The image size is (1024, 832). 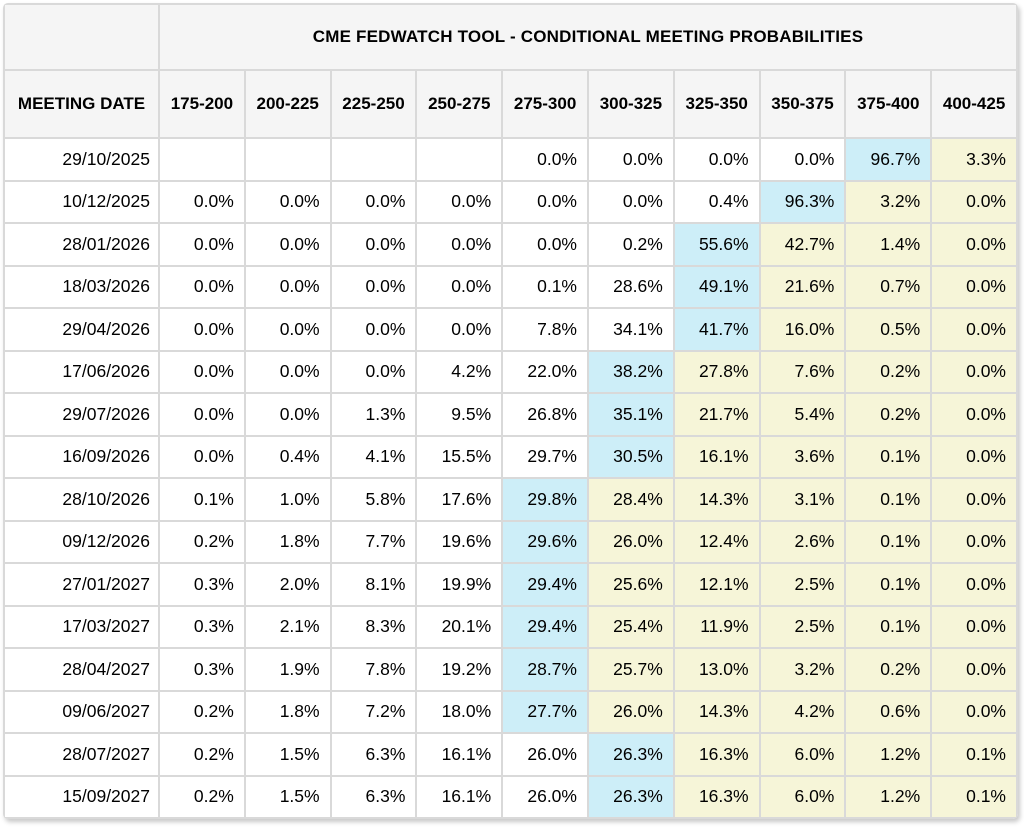 What do you see at coordinates (459, 371) in the screenshot?
I see `prob-cell: 4.2%` at bounding box center [459, 371].